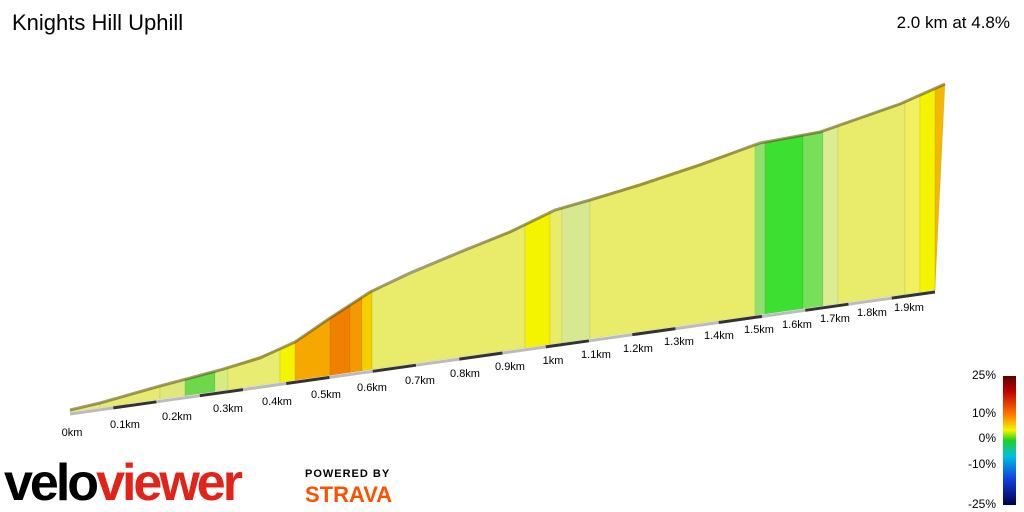  Describe the element at coordinates (679, 342) in the screenshot. I see `distance-label: 1.3km` at that location.